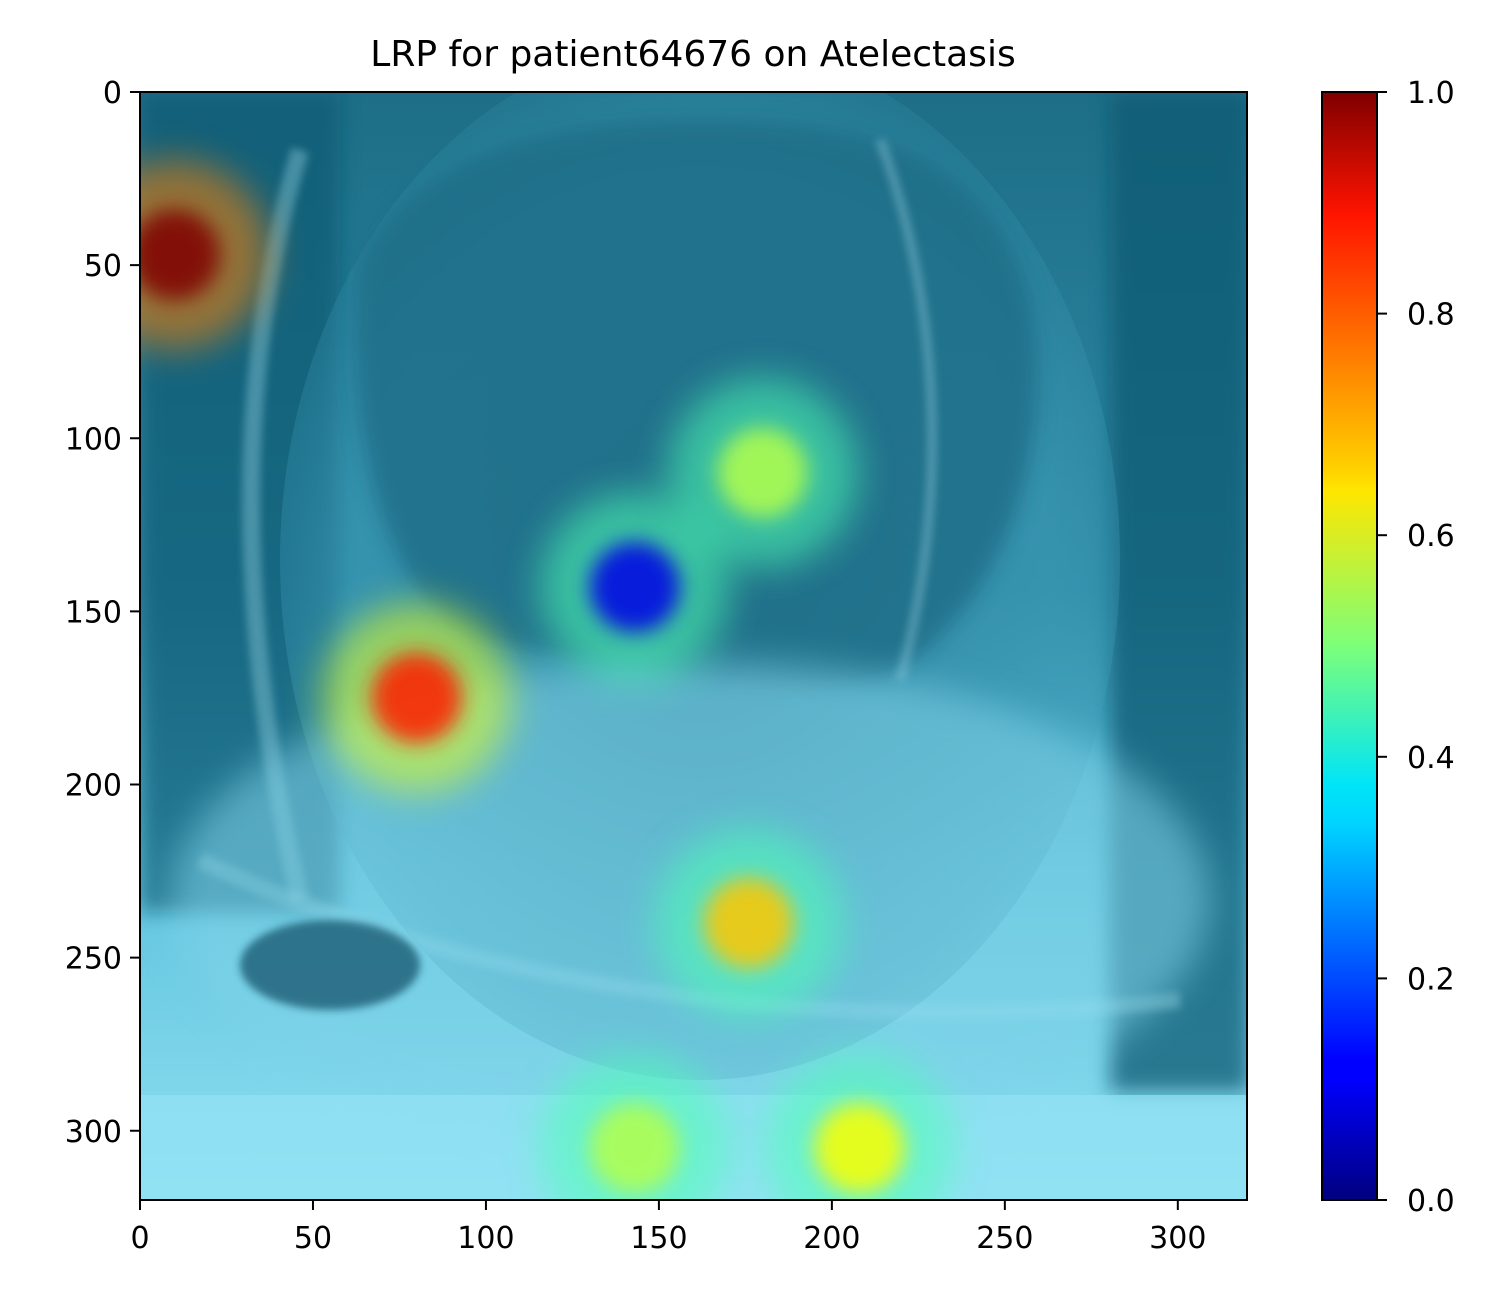 The width and height of the screenshot is (1502, 1302). I want to click on y-tick-label: 0, so click(112, 93).